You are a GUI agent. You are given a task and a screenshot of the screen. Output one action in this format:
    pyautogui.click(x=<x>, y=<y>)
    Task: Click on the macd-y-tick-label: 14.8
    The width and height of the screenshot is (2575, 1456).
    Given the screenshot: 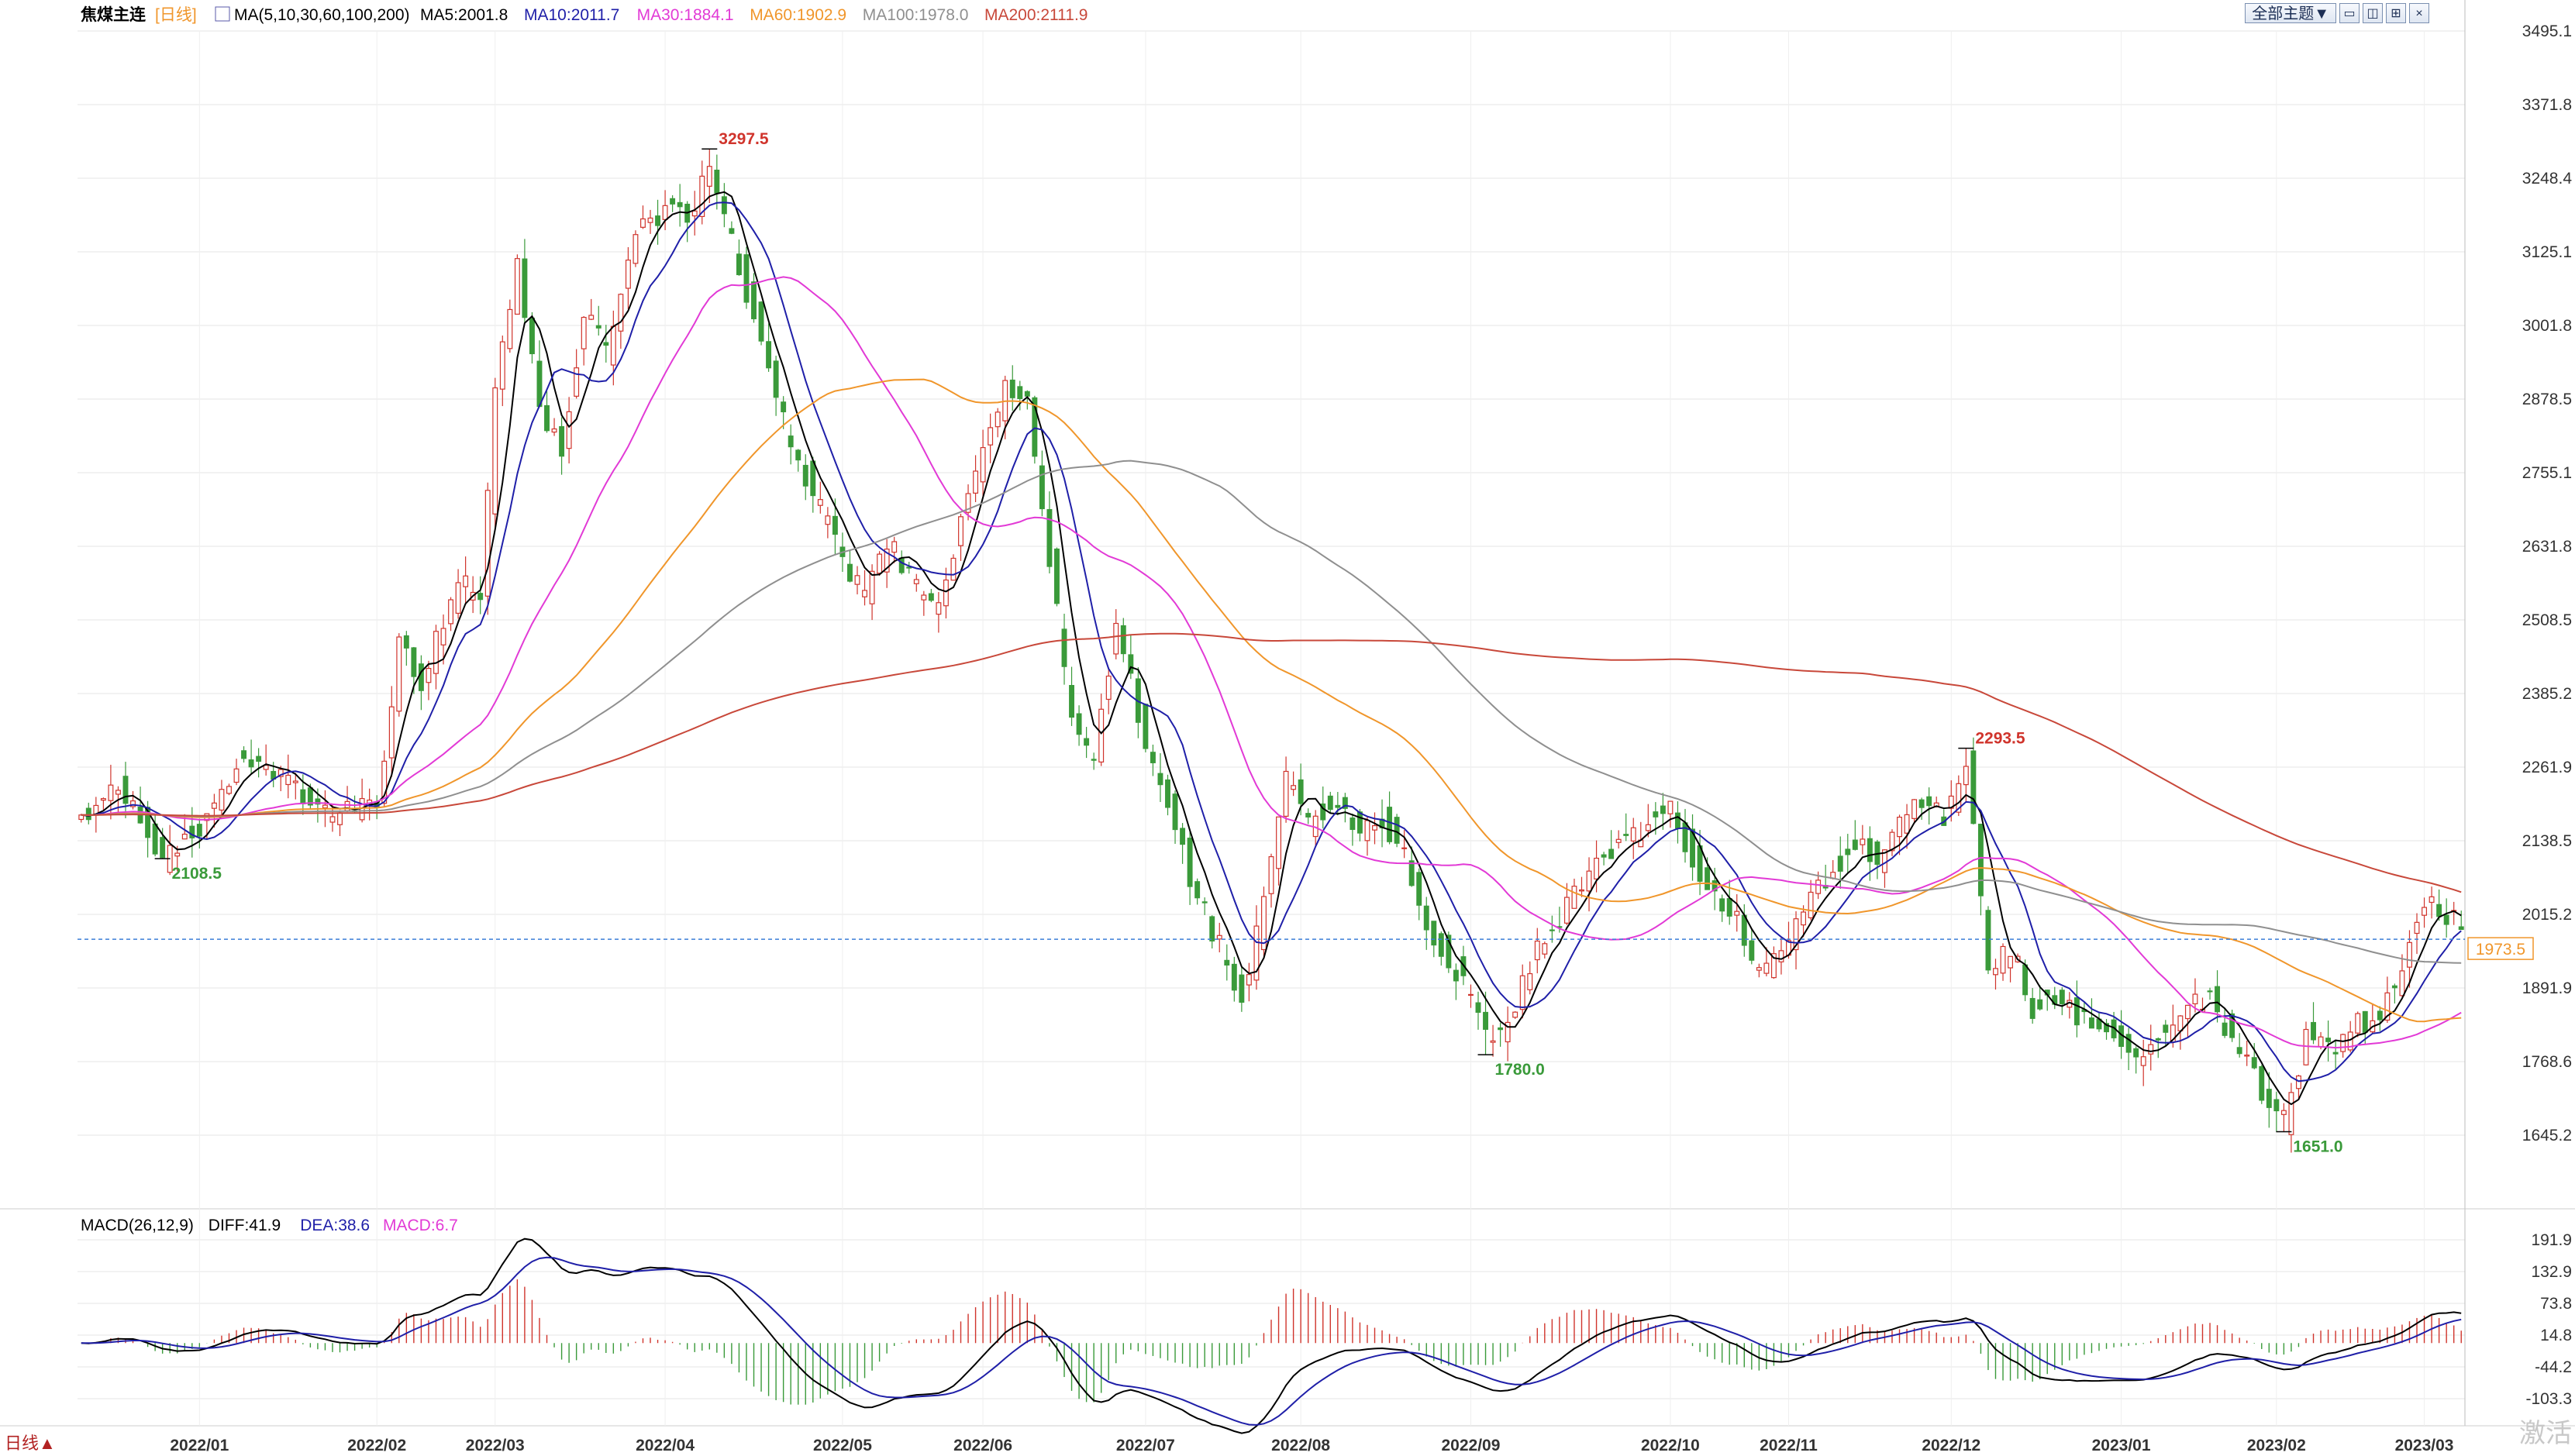 What is the action you would take?
    pyautogui.click(x=2556, y=1335)
    